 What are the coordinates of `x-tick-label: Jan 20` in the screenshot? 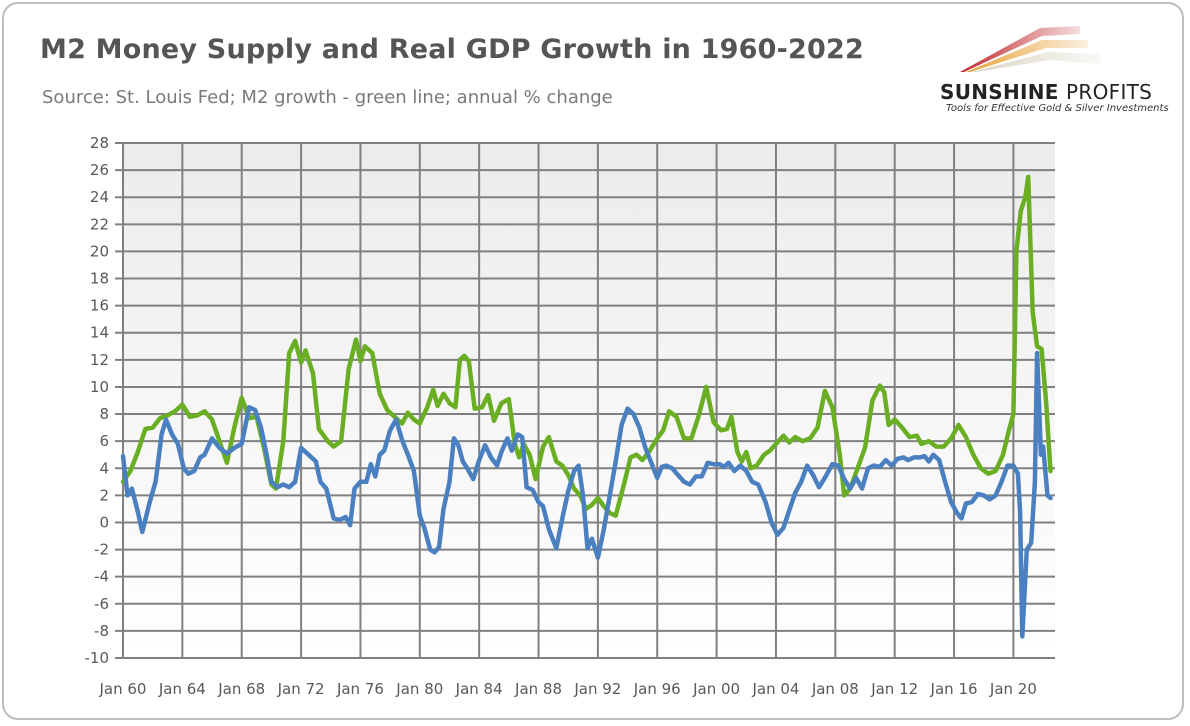 It's located at (1013, 689).